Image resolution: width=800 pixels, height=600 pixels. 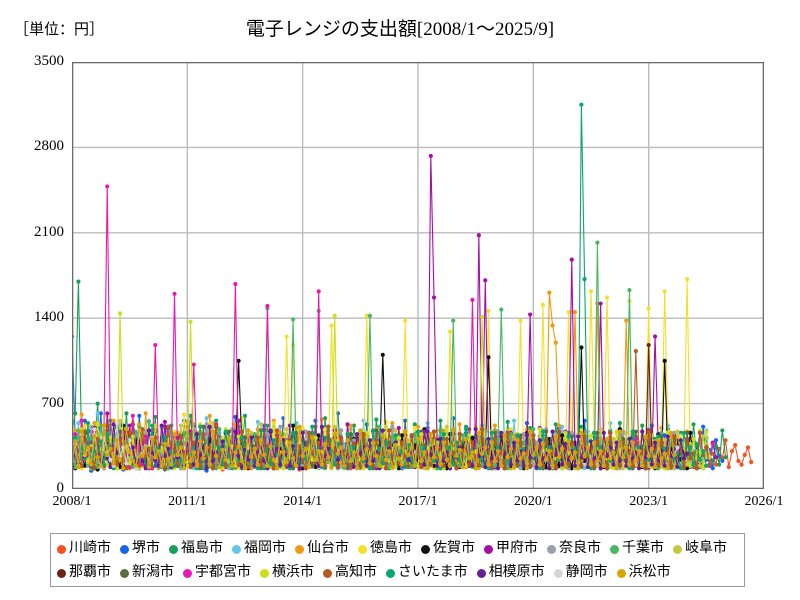 I want to click on legend-item-千葉市: 千葉市, so click(x=637, y=549).